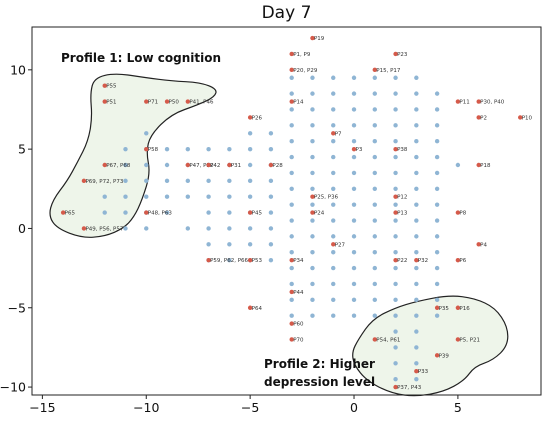  What do you see at coordinates (250, 407) in the screenshot?
I see `x-tick-label: −5` at bounding box center [250, 407].